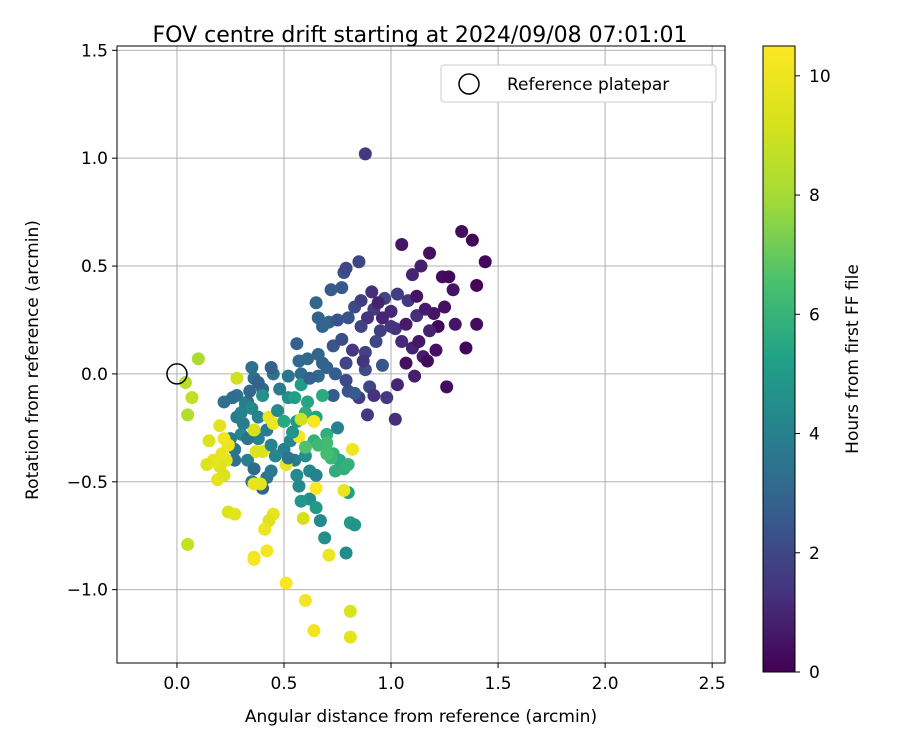 The height and width of the screenshot is (750, 900). Describe the element at coordinates (578, 83) in the screenshot. I see `legend-box` at that location.